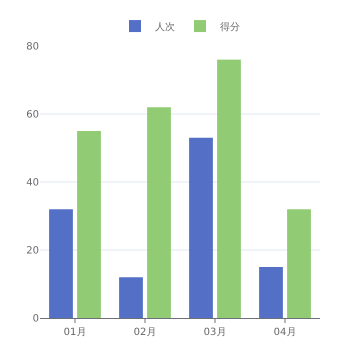  Describe the element at coordinates (32, 251) in the screenshot. I see `y-tick-label: 20` at that location.